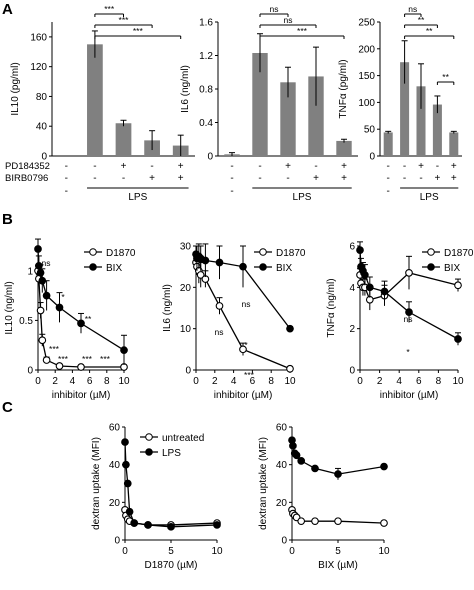  What do you see at coordinates (81, 395) in the screenshot?
I see `line1-x-axis-label: inhibitor (µM)` at bounding box center [81, 395].